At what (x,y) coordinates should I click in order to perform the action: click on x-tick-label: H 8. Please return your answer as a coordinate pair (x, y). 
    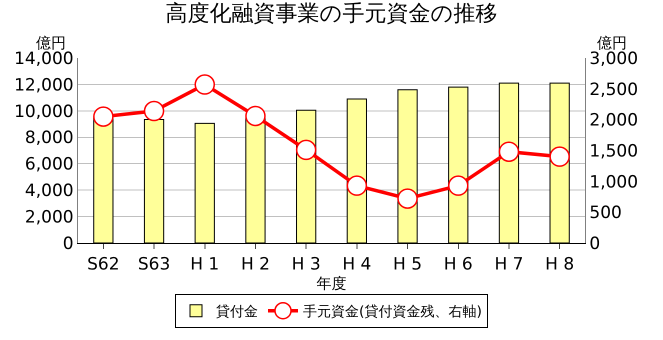
    Looking at the image, I should click on (559, 264).